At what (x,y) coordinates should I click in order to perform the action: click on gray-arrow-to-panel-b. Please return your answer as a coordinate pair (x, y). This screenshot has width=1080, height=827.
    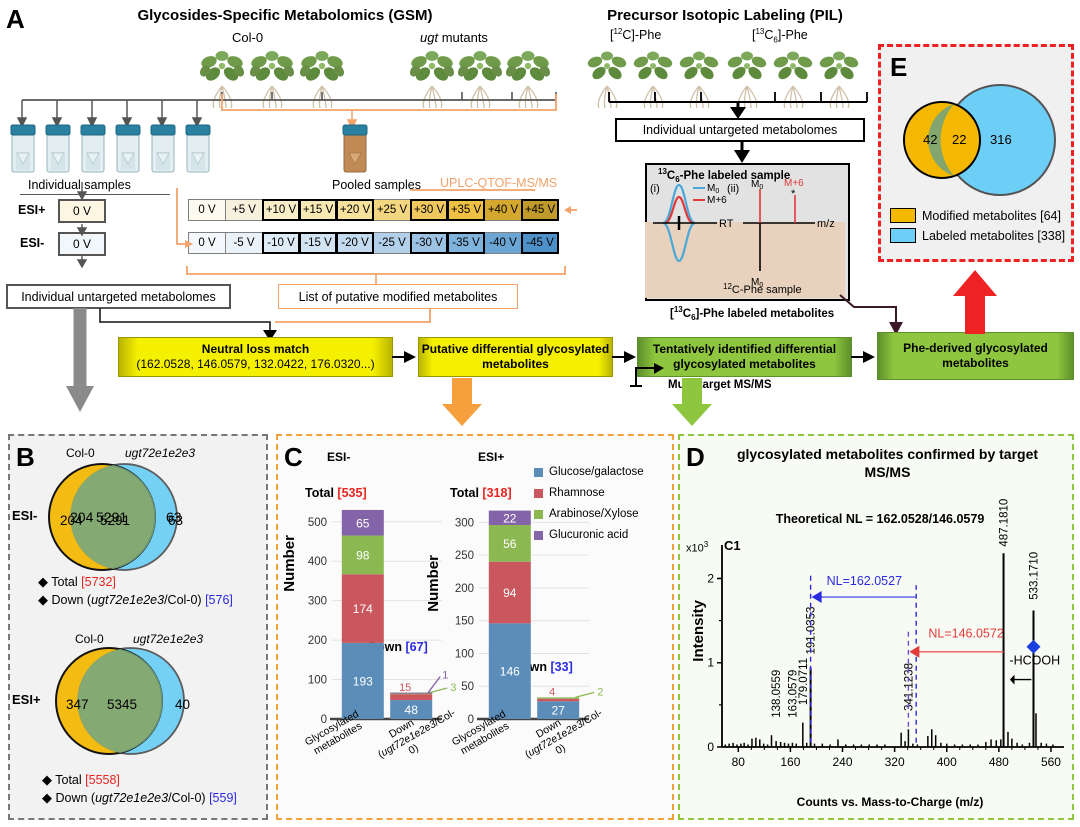
    Looking at the image, I should click on (88, 368).